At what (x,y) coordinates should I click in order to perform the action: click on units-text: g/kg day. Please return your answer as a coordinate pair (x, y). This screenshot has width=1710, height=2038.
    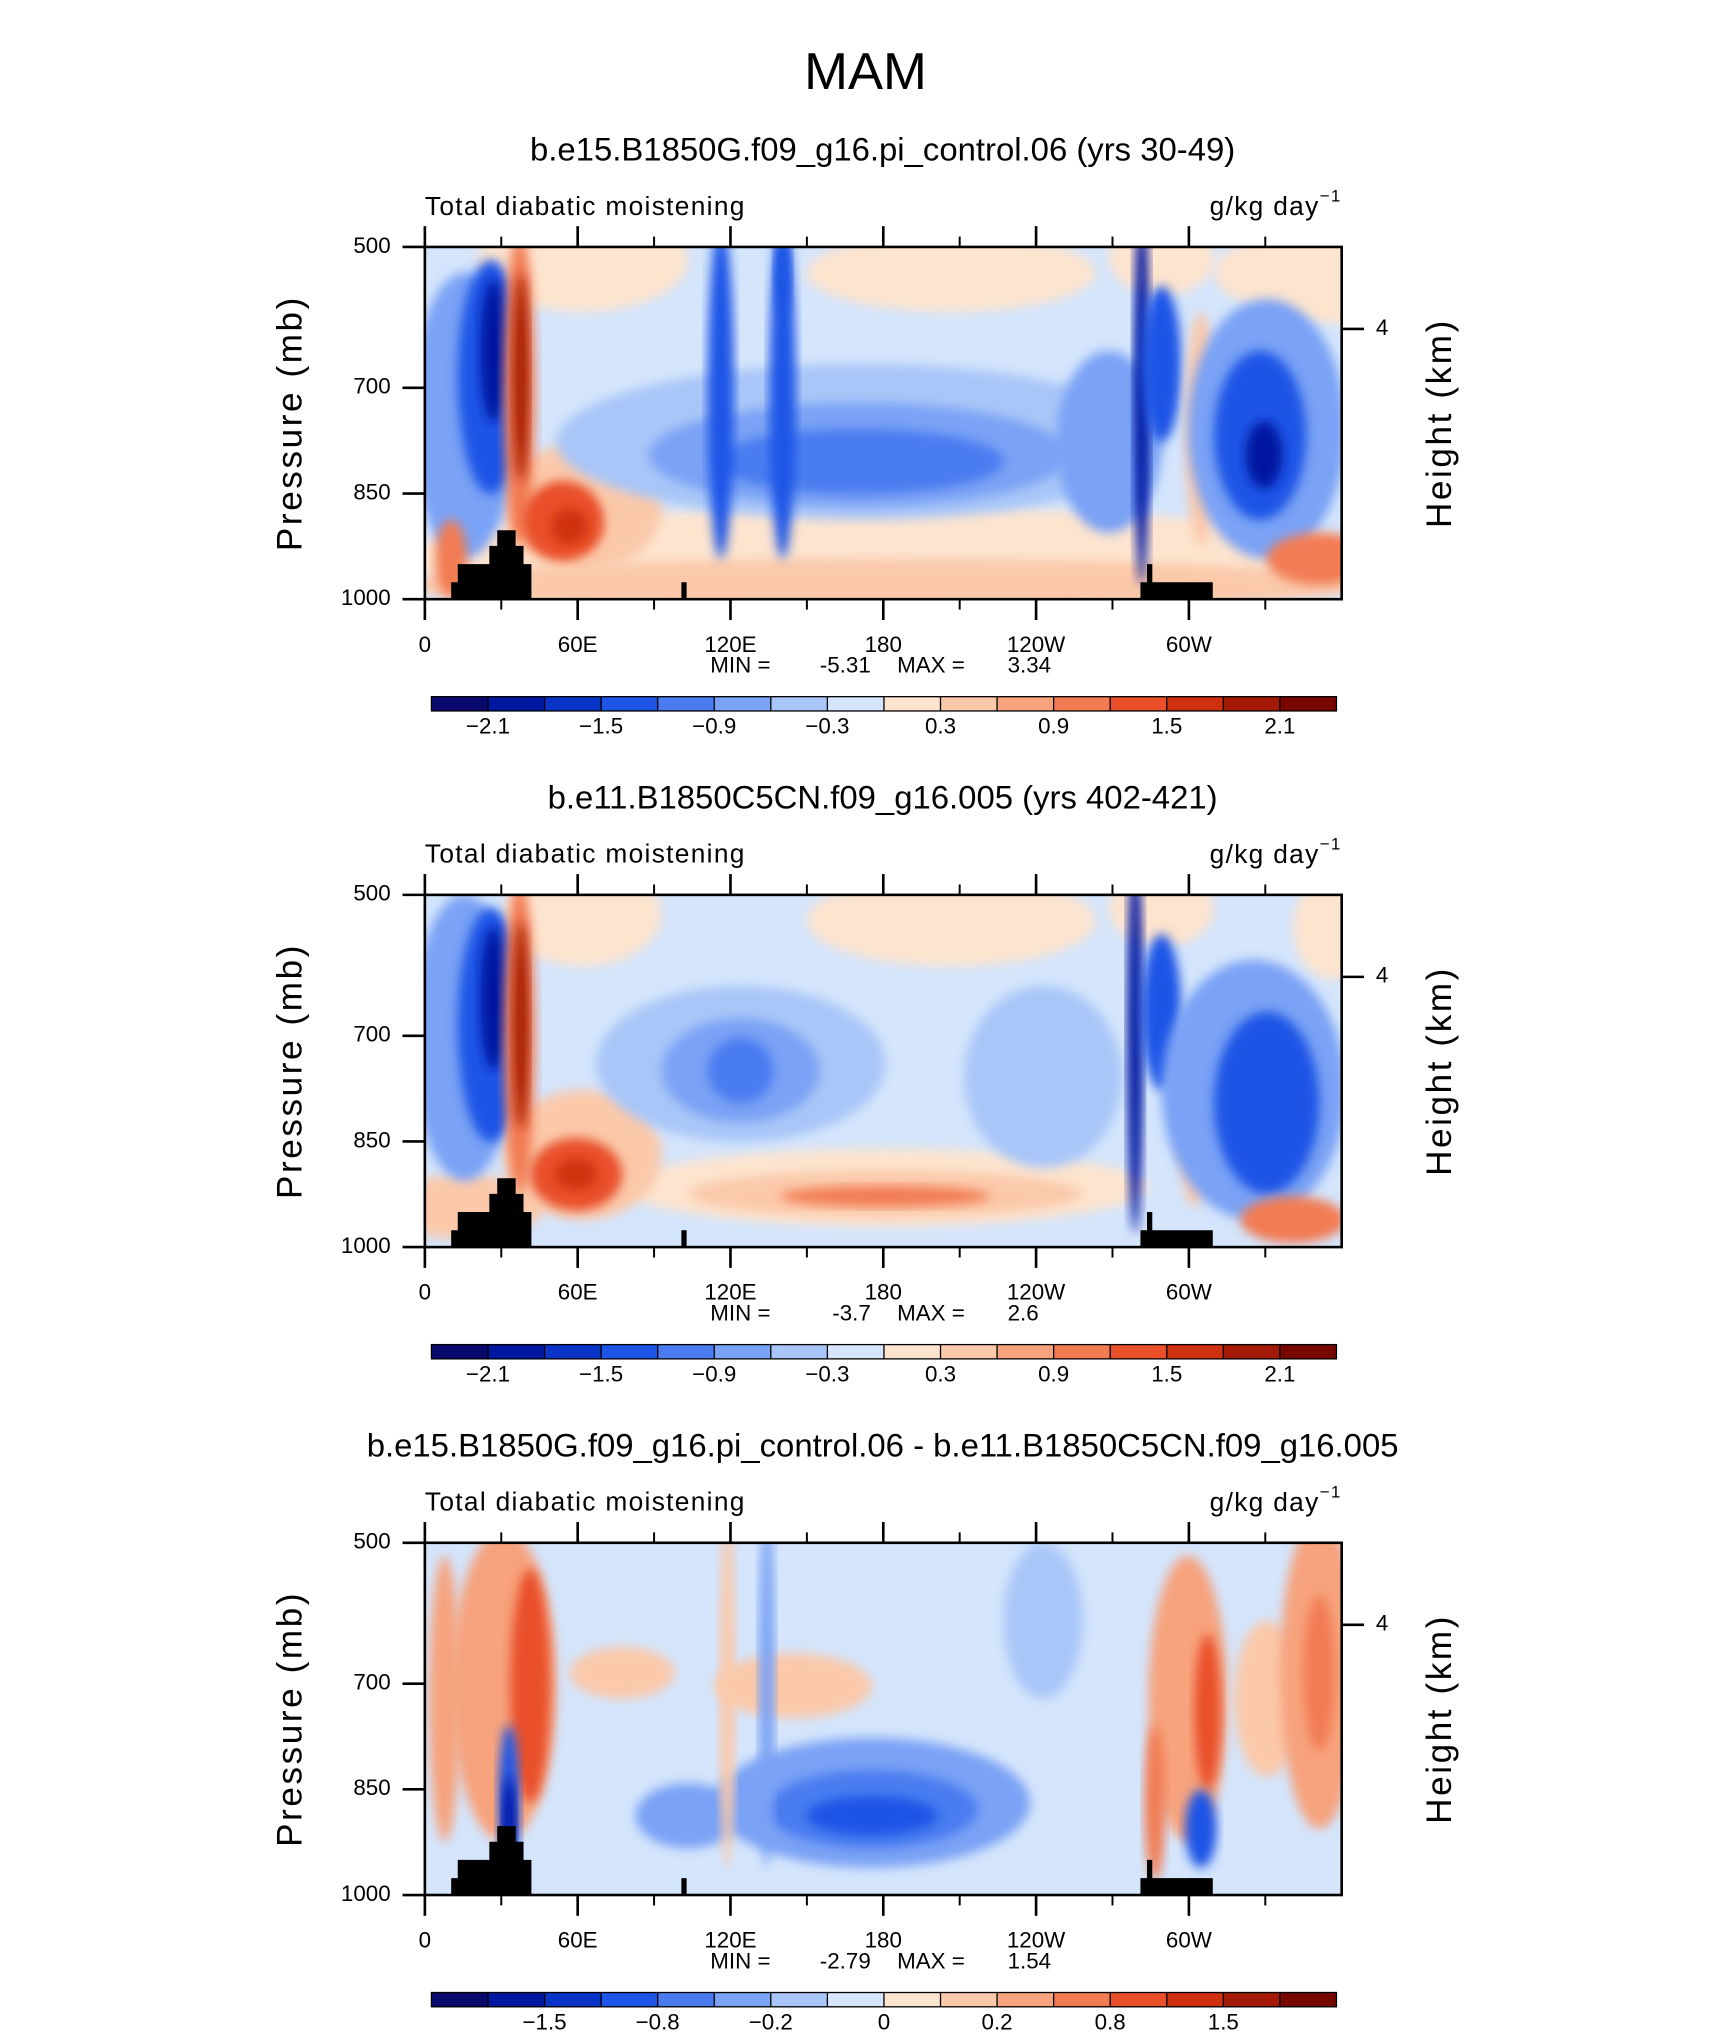
    Looking at the image, I should click on (1265, 206).